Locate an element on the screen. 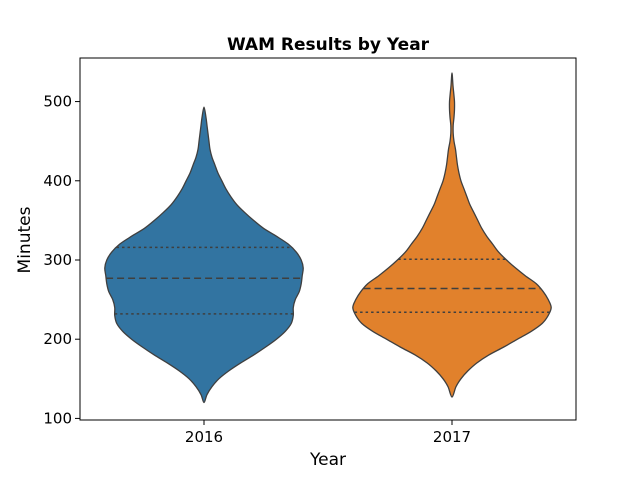 Image resolution: width=640 pixels, height=480 pixels. y-axis-label: Minutes is located at coordinates (25, 239).